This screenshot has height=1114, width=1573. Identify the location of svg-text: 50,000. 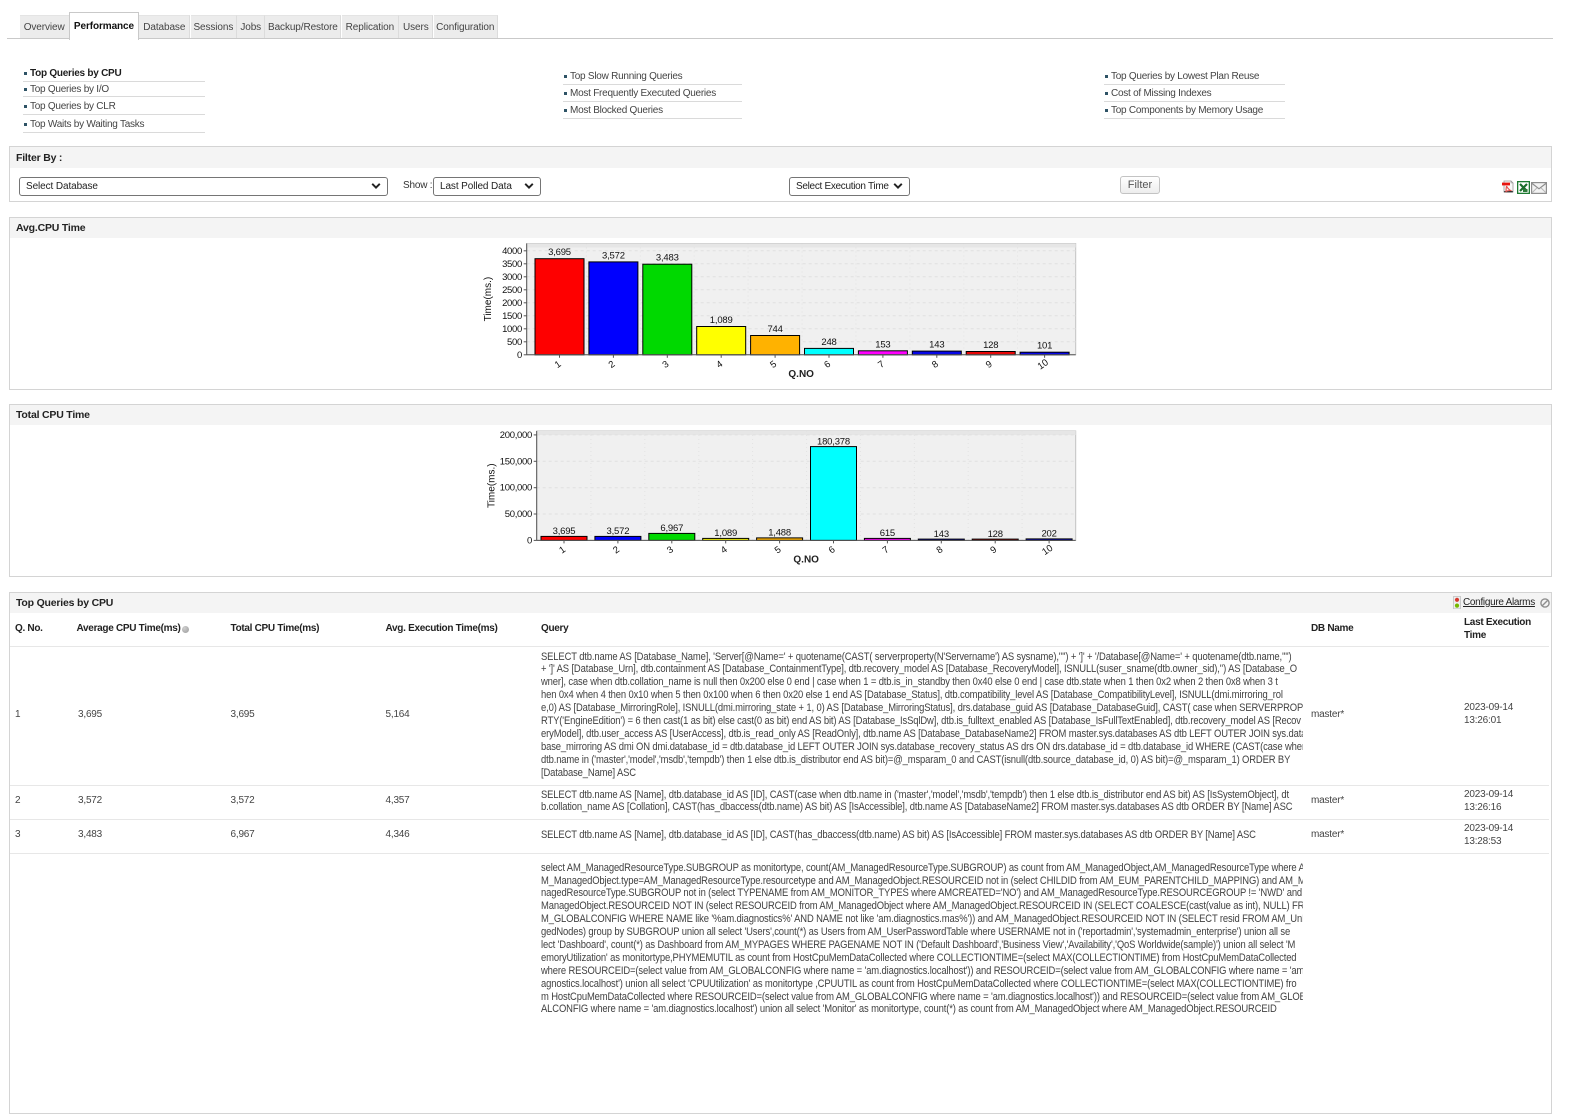
(518, 514).